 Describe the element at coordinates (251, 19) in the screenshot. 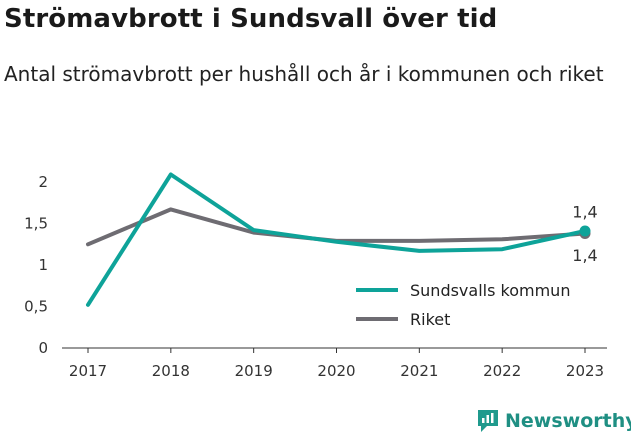

I see `chart-title: Strömavbrott i Sundsvall över tid` at that location.